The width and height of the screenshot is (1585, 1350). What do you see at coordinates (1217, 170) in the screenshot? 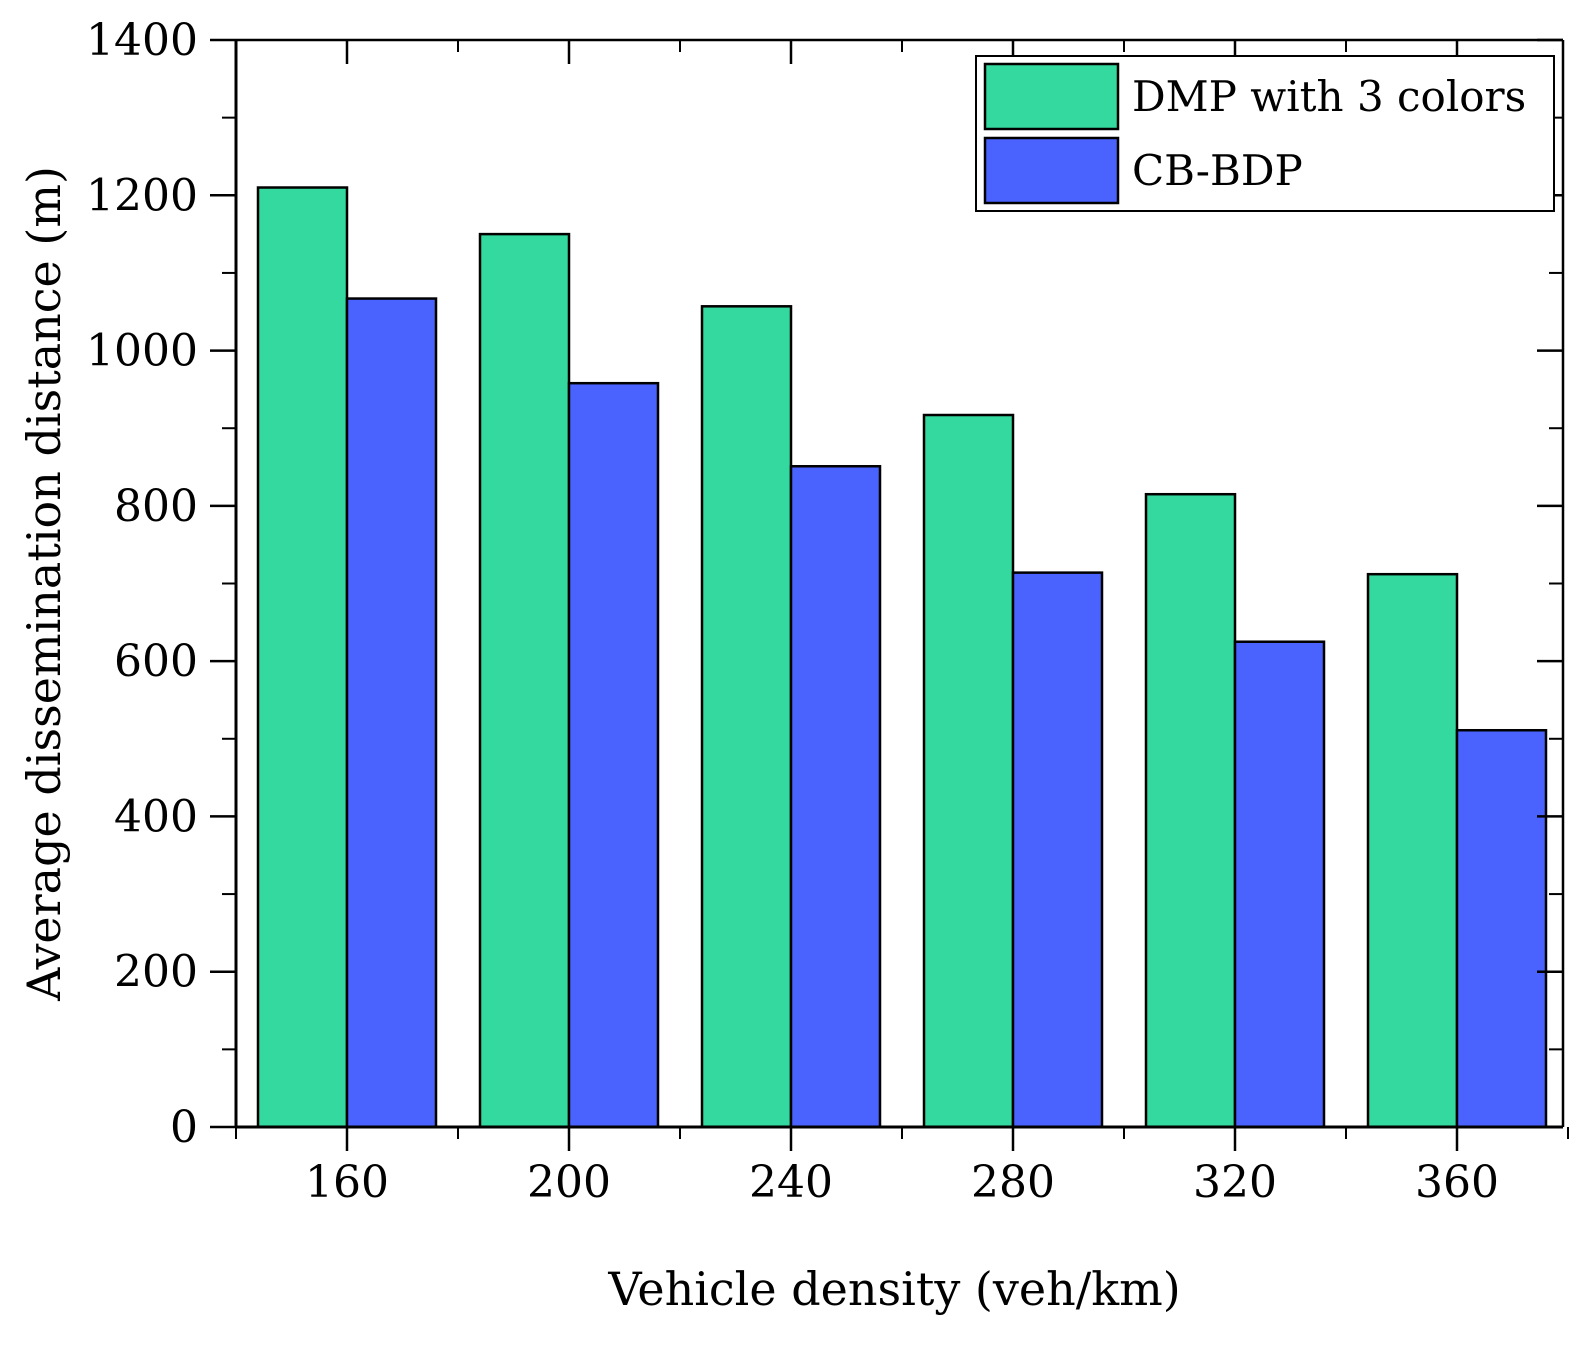
I see `legend-label-cb-bdp: CB-BDP` at bounding box center [1217, 170].